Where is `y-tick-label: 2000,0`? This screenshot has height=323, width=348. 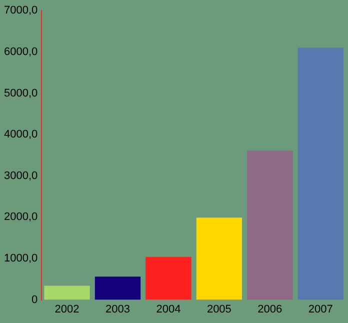 y-tick-label: 2000,0 is located at coordinates (21, 217).